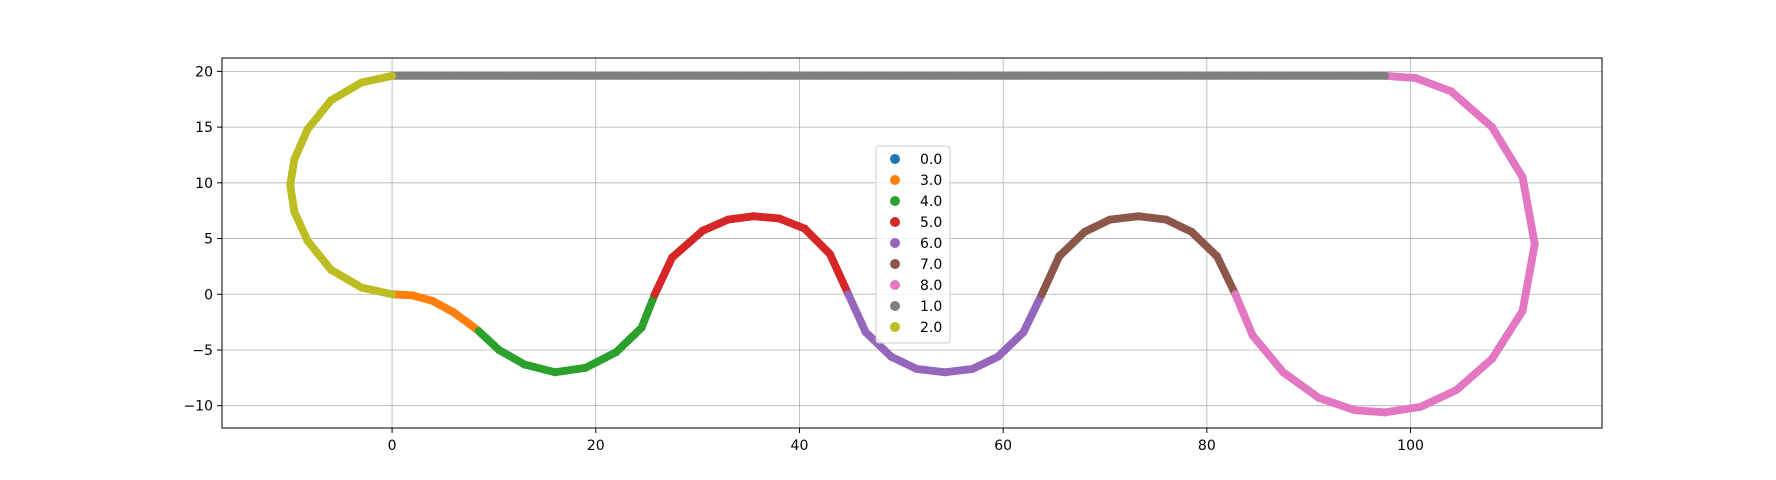  What do you see at coordinates (931, 223) in the screenshot?
I see `legend-label: 5.0` at bounding box center [931, 223].